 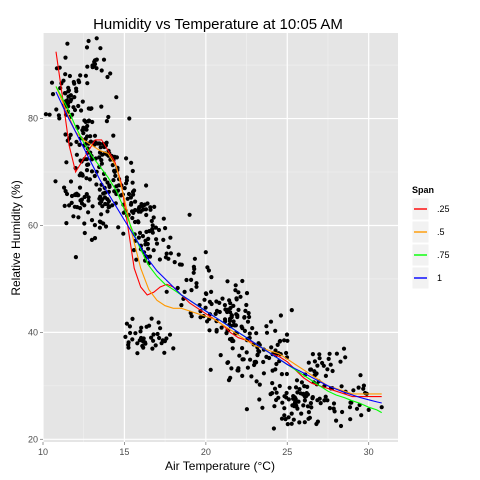 I want to click on x-tick-label: 30, so click(x=369, y=452).